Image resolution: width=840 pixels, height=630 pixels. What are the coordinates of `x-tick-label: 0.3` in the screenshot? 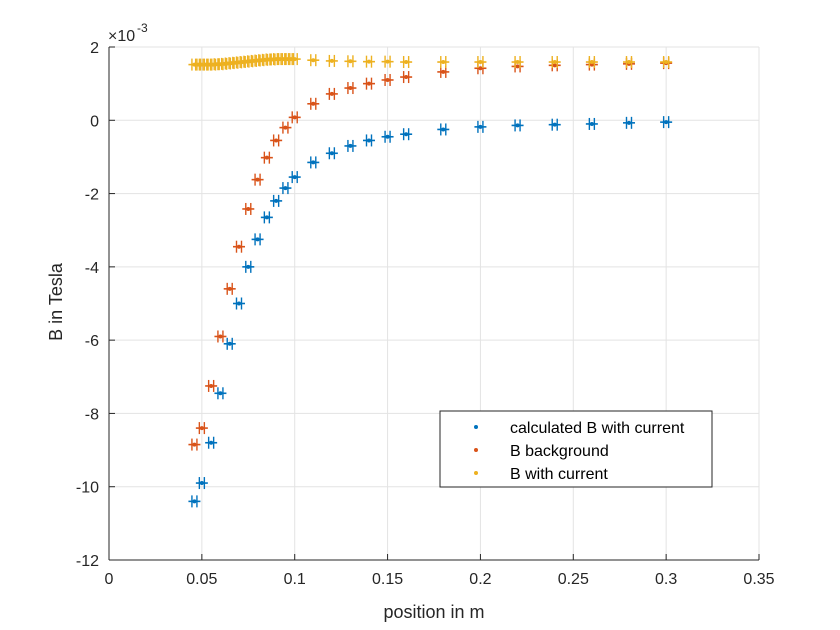 It's located at (666, 579).